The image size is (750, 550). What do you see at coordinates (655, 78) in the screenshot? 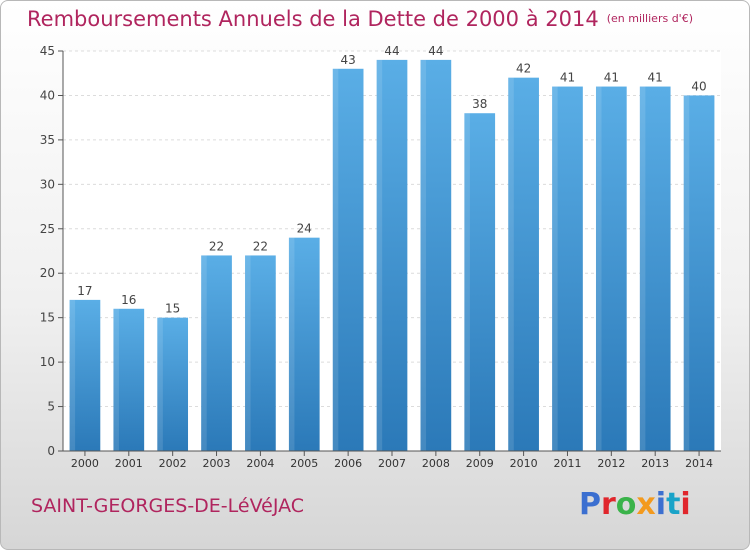
I see `data-label-2013: 41` at bounding box center [655, 78].